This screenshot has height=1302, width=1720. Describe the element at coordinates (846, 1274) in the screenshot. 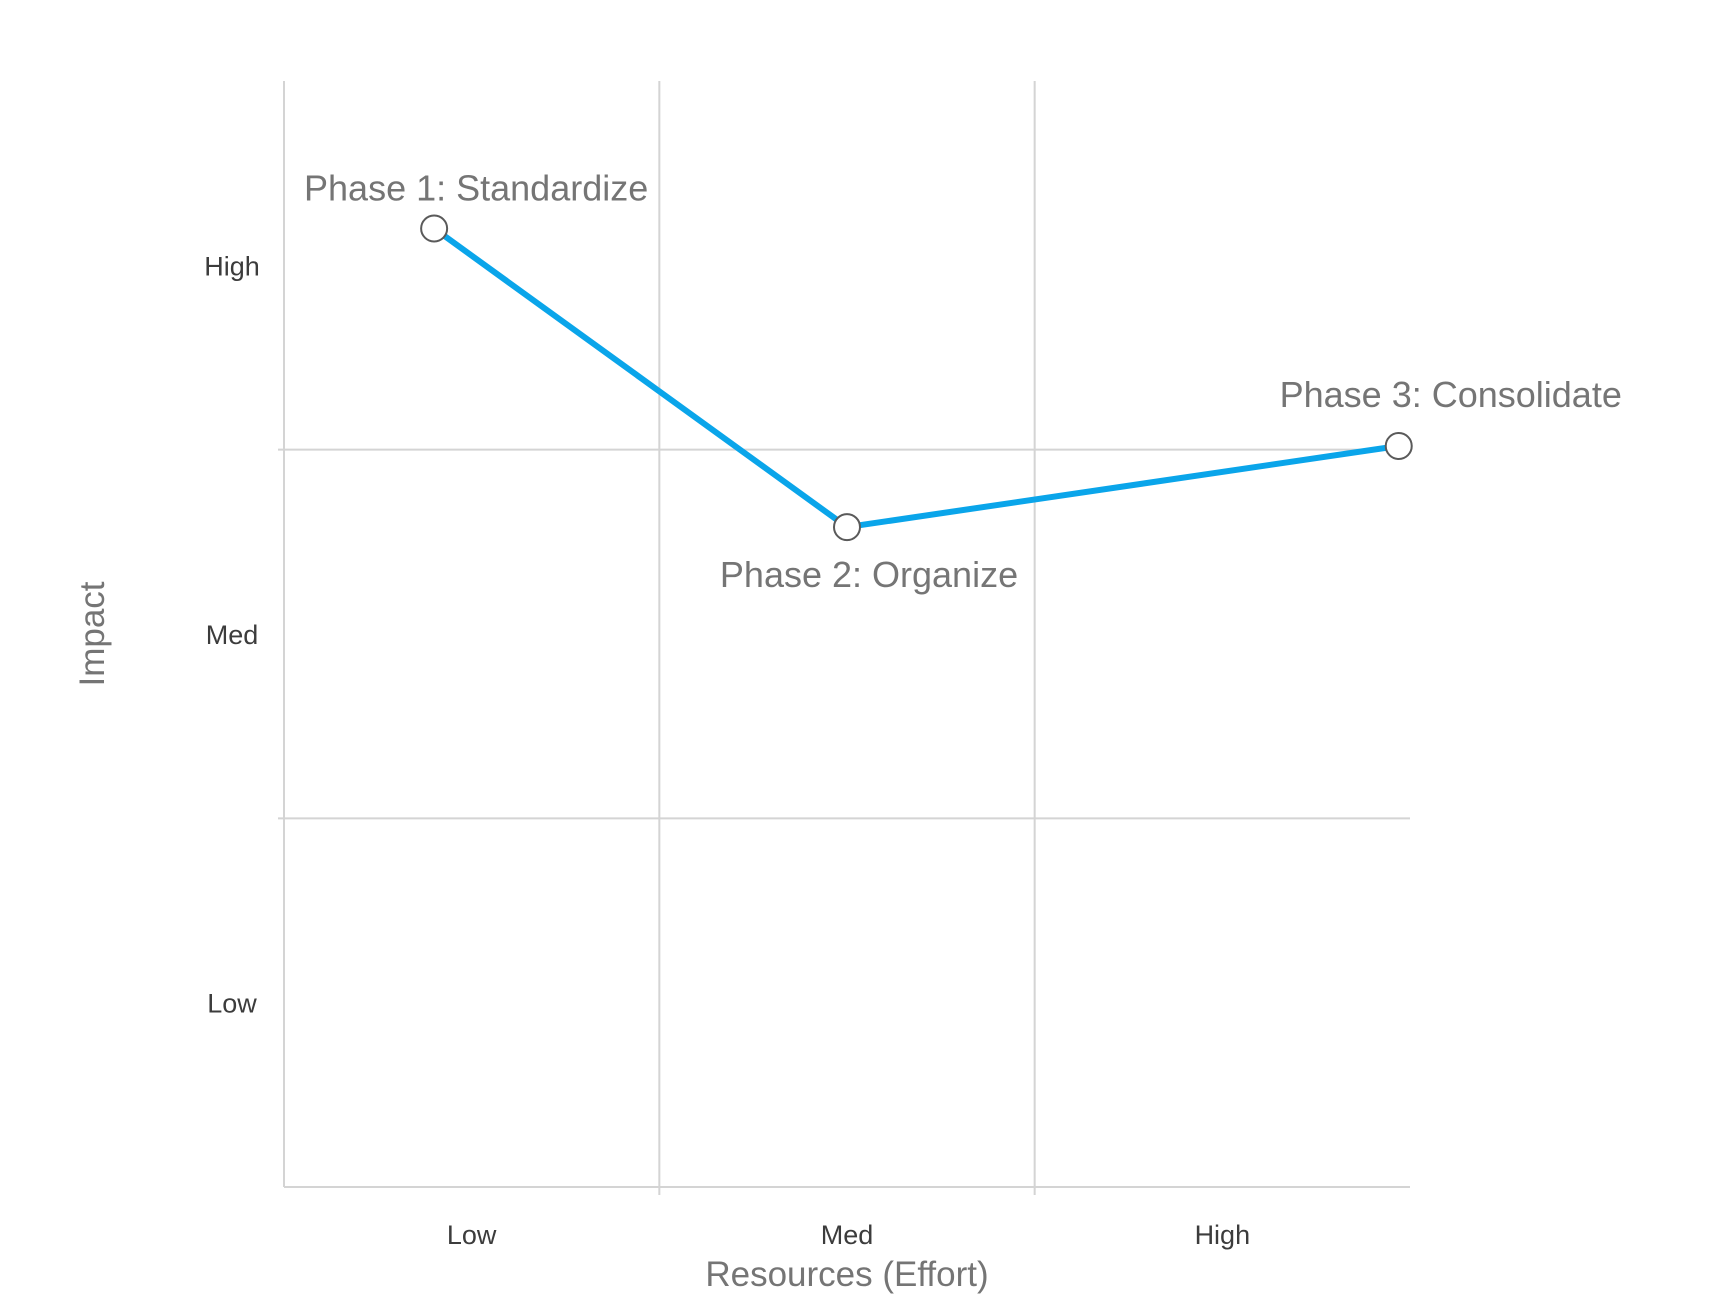

I see `x-axis-title: Resources (Effort)` at that location.